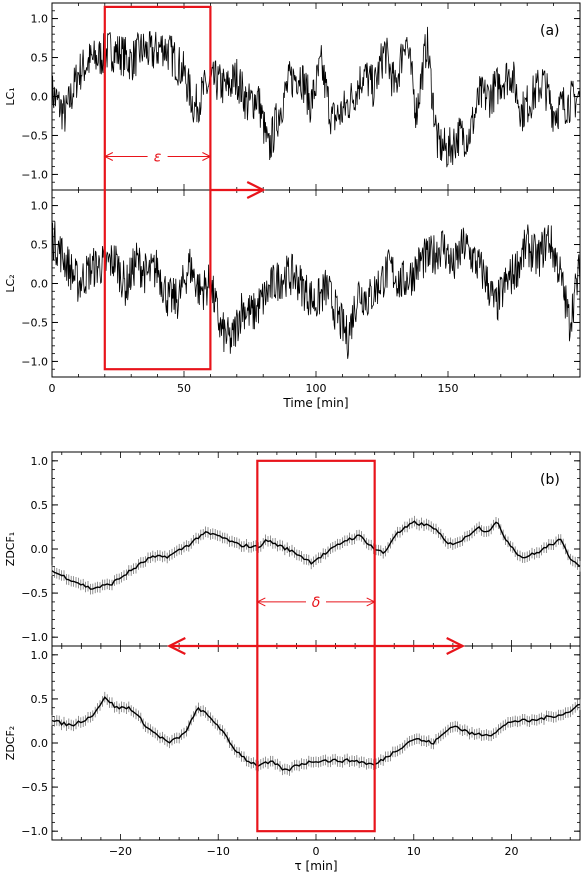  I want to click on annotation-symbol: ε, so click(158, 157).